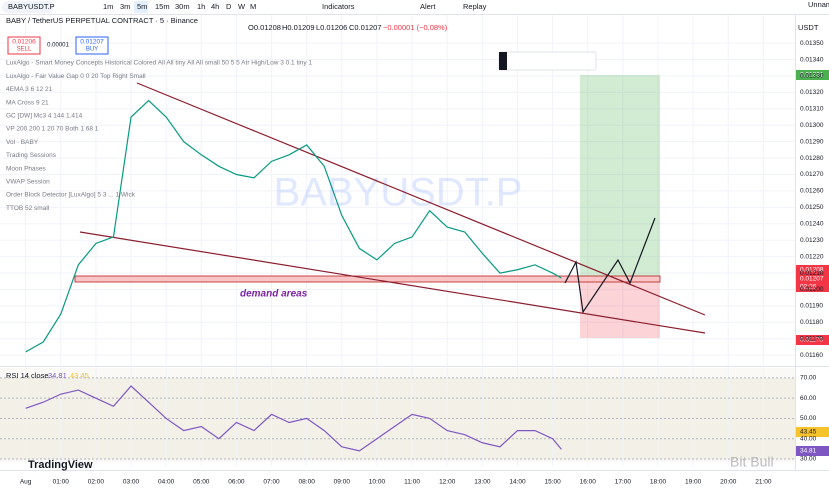 The image size is (829, 490). What do you see at coordinates (414, 7) in the screenshot?
I see `toolbar` at bounding box center [414, 7].